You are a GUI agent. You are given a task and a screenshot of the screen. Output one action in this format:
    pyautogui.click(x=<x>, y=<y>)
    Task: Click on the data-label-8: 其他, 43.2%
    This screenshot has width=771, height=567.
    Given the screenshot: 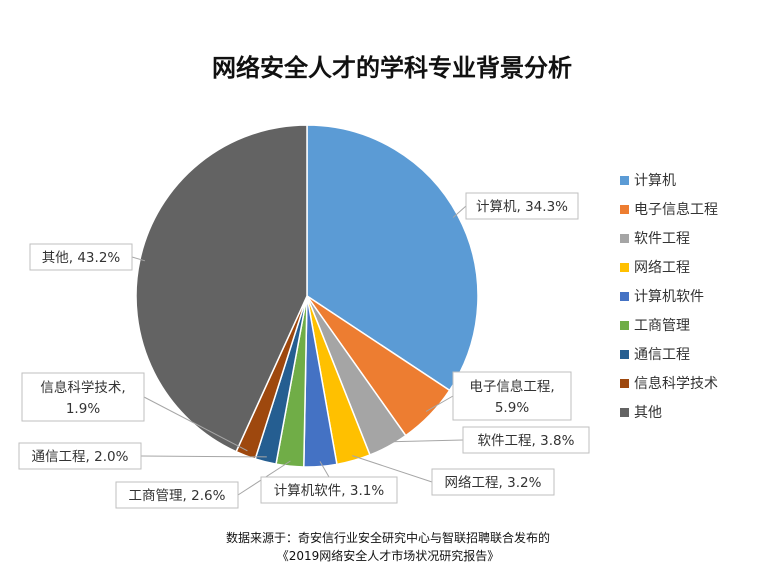 What is the action you would take?
    pyautogui.click(x=81, y=258)
    